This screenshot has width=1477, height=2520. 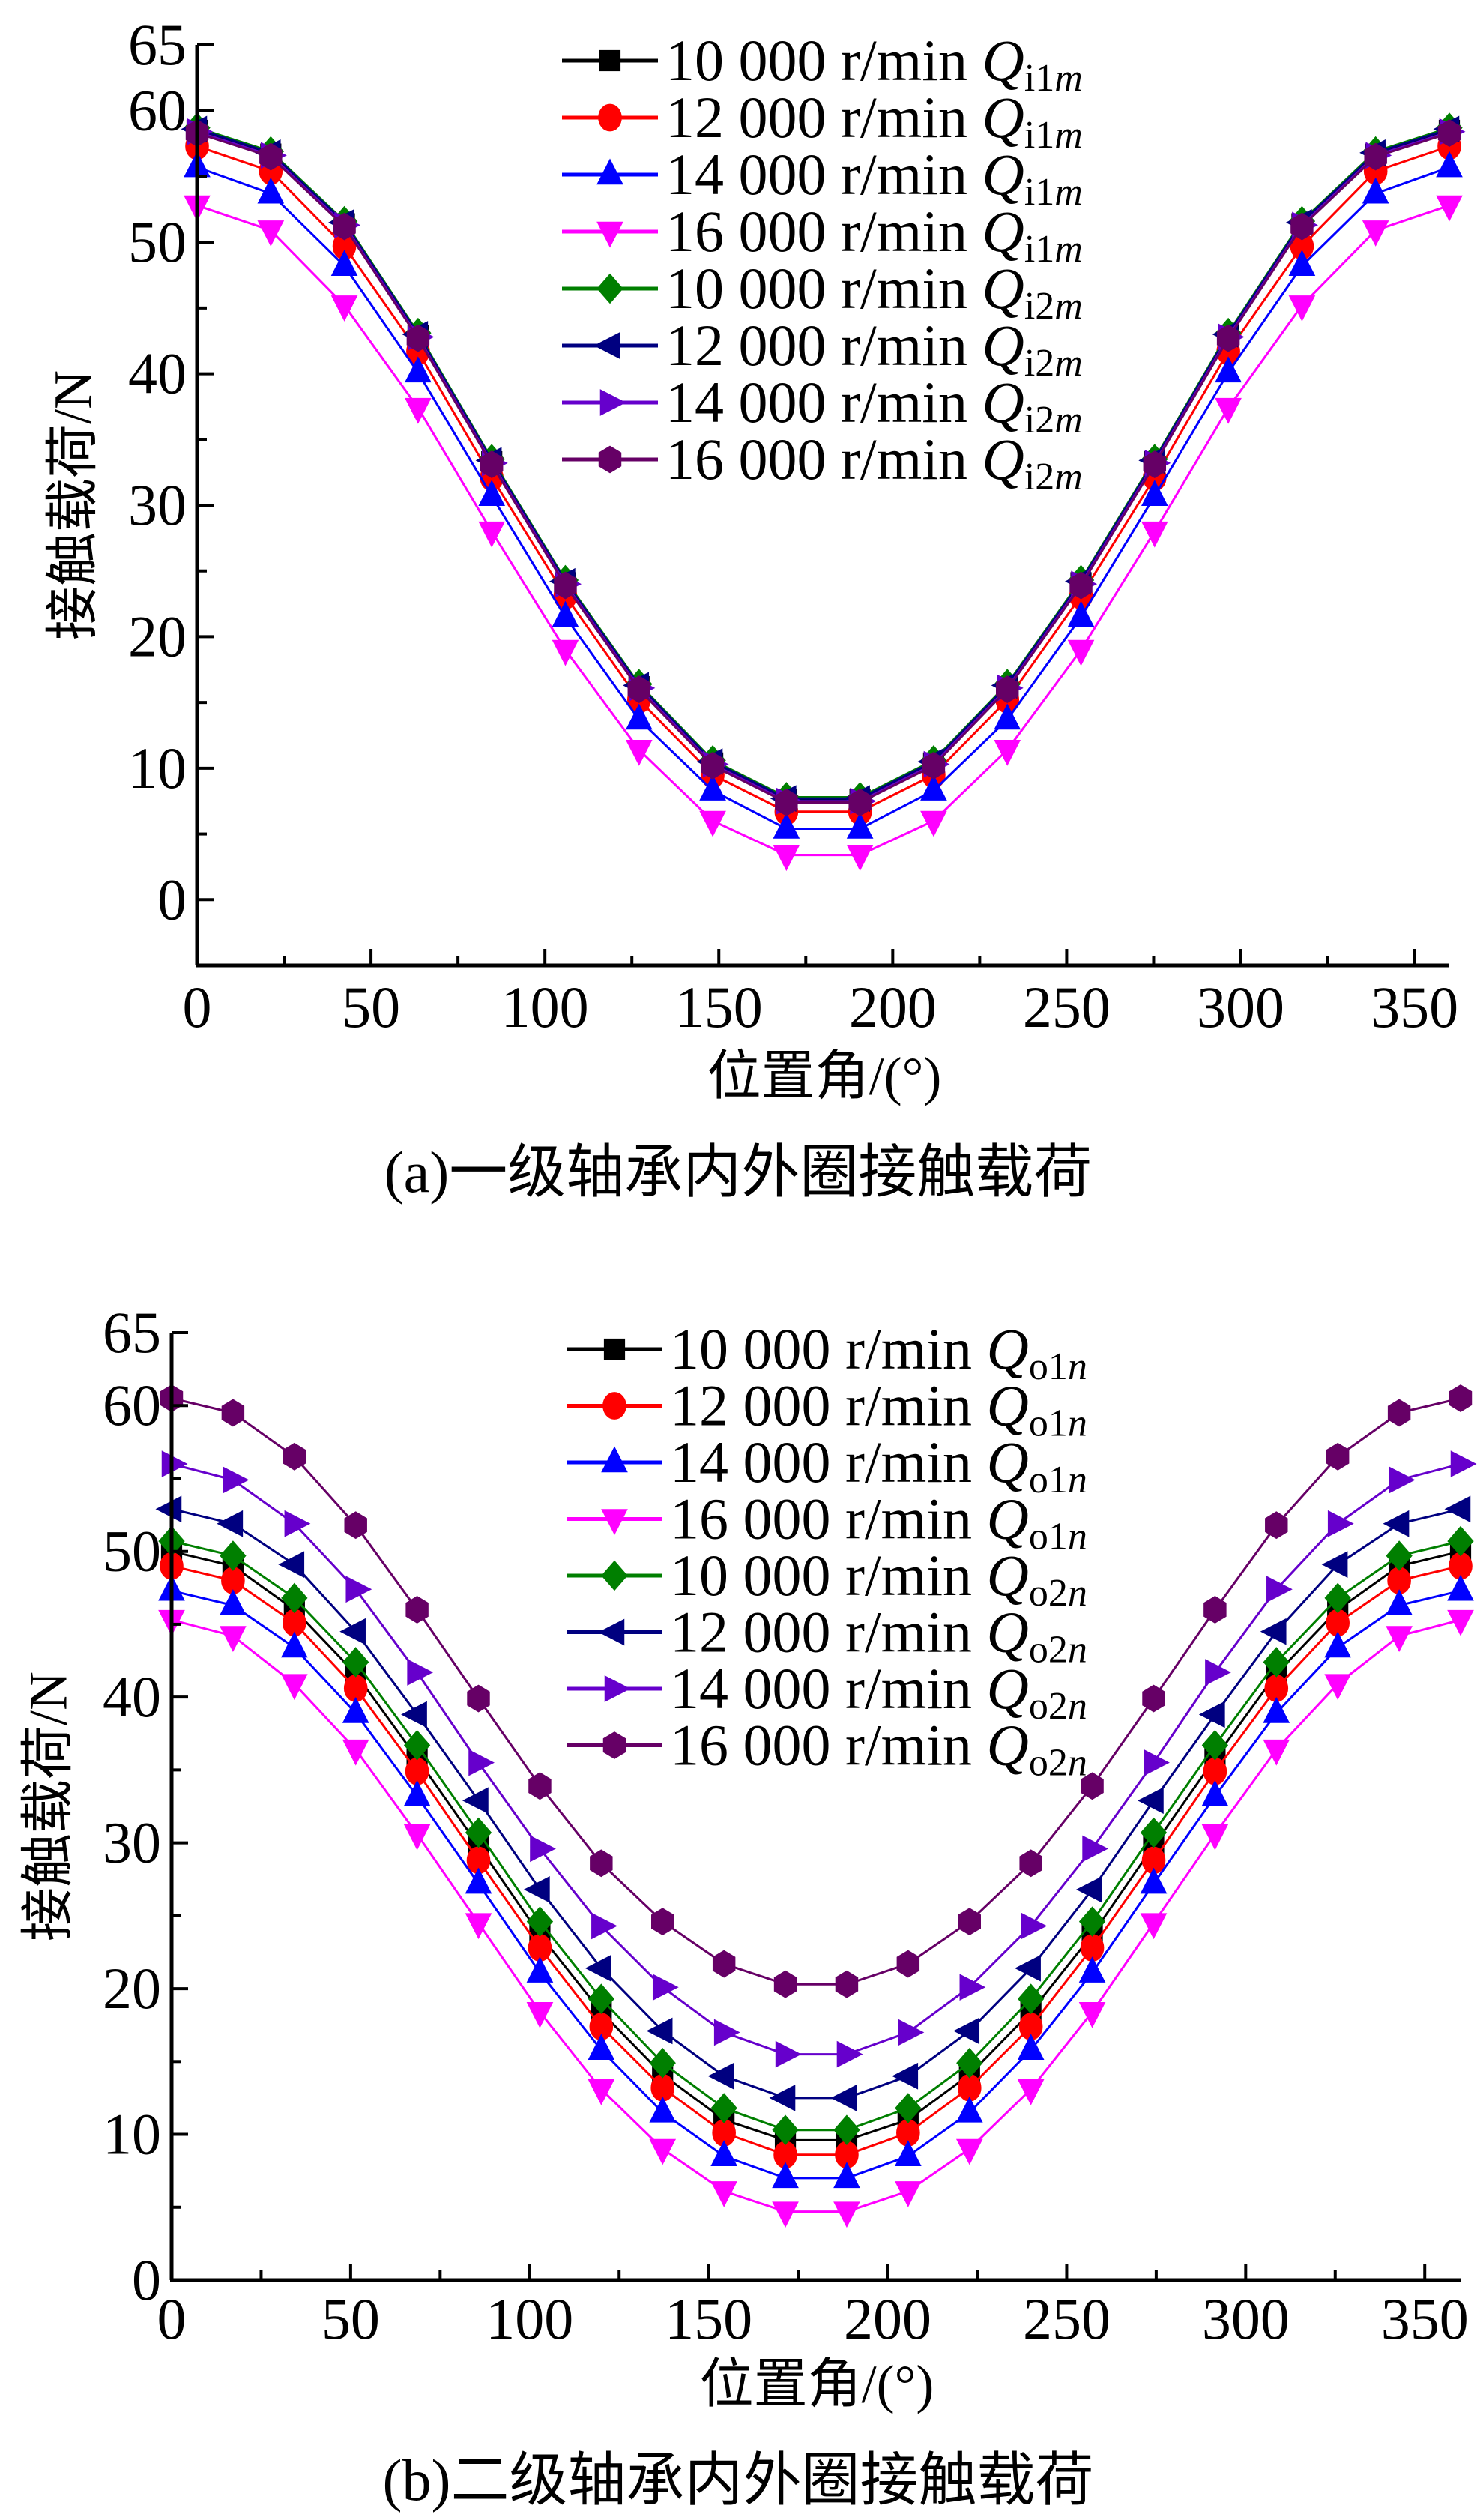 What do you see at coordinates (878, 1409) in the screenshot?
I see `legend-label: 12 000 r/min Qo1n` at bounding box center [878, 1409].